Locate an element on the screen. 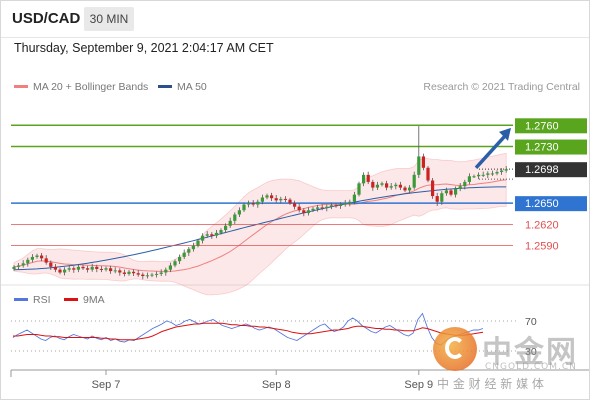  legend-ma20-bollinger: MA 20 + Bollinger Bands is located at coordinates (81, 87).